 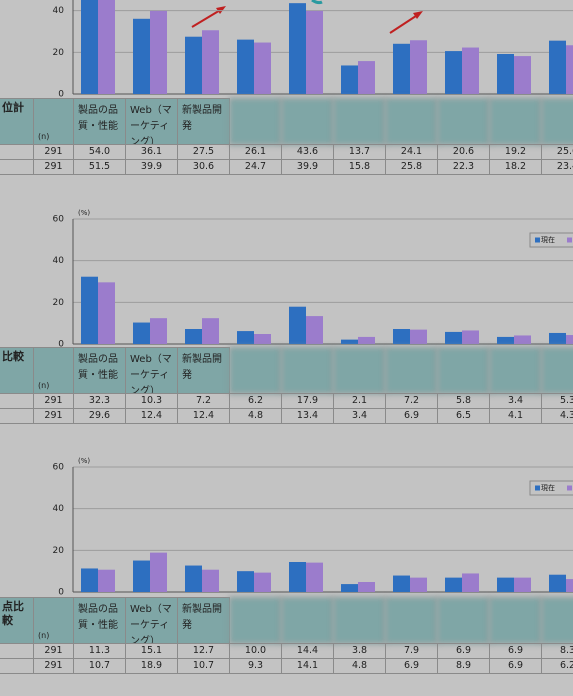 What do you see at coordinates (17, 370) in the screenshot?
I see `row-header: 比較` at bounding box center [17, 370].